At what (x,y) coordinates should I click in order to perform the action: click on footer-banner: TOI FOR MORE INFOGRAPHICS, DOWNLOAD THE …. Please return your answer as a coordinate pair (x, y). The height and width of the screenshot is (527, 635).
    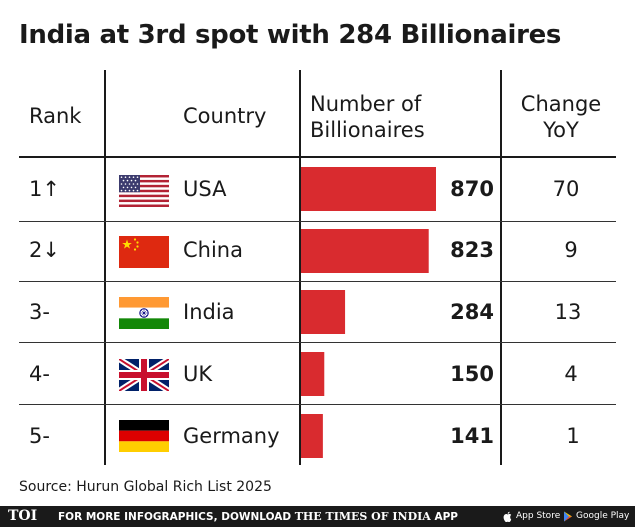
    Looking at the image, I should click on (317, 516).